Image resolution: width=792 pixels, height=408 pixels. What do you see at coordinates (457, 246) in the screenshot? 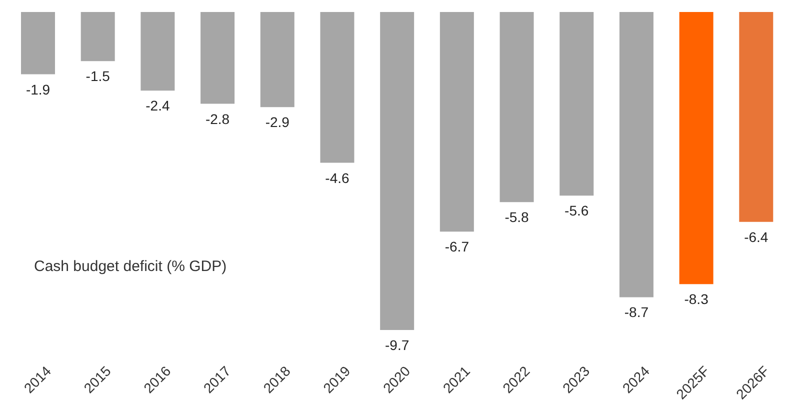
I see `data-label: -6.7` at bounding box center [457, 246].